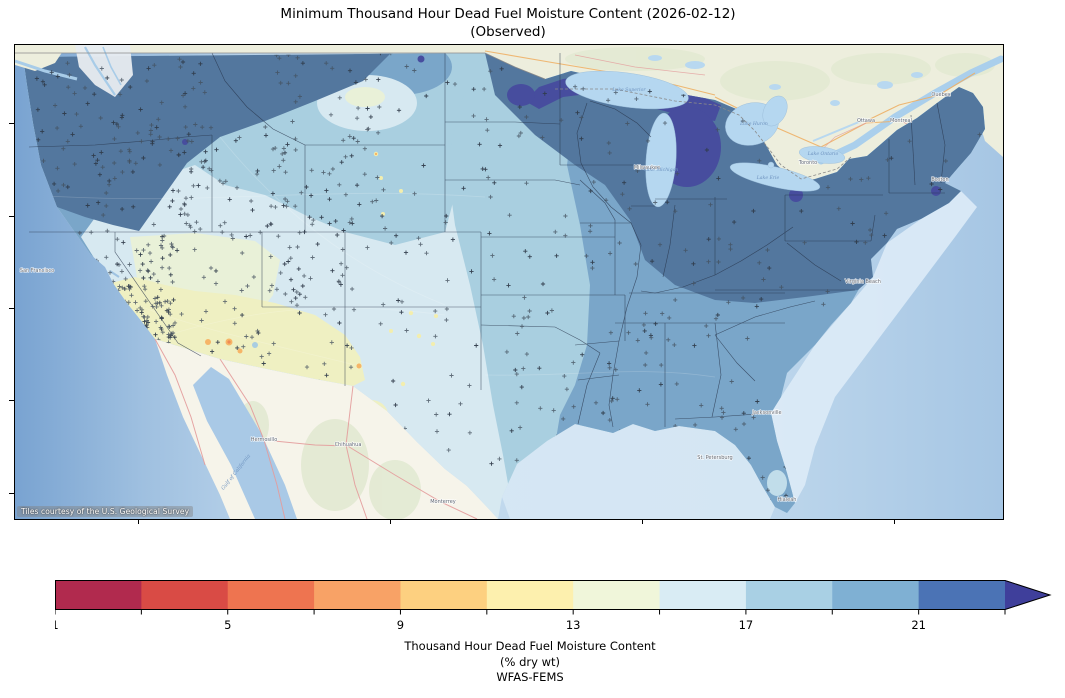  Describe the element at coordinates (807, 163) in the screenshot. I see `map-city-label: Toronto` at that location.